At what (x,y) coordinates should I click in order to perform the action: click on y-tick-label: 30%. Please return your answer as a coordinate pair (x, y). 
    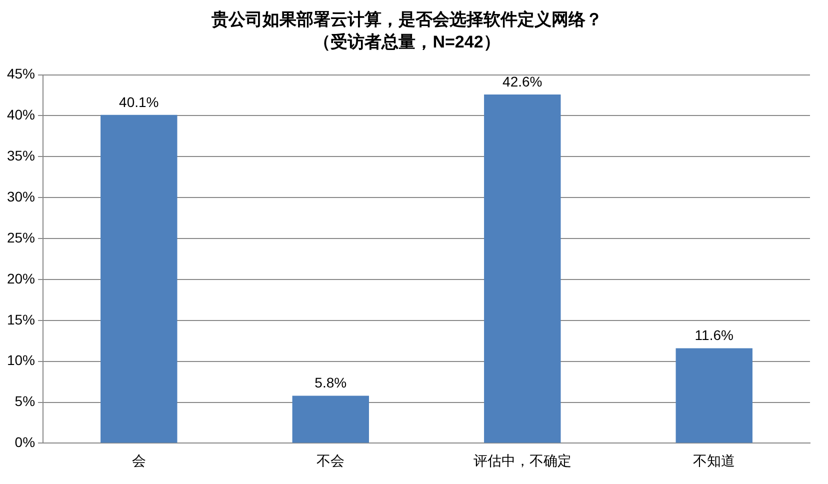
    Looking at the image, I should click on (21, 196).